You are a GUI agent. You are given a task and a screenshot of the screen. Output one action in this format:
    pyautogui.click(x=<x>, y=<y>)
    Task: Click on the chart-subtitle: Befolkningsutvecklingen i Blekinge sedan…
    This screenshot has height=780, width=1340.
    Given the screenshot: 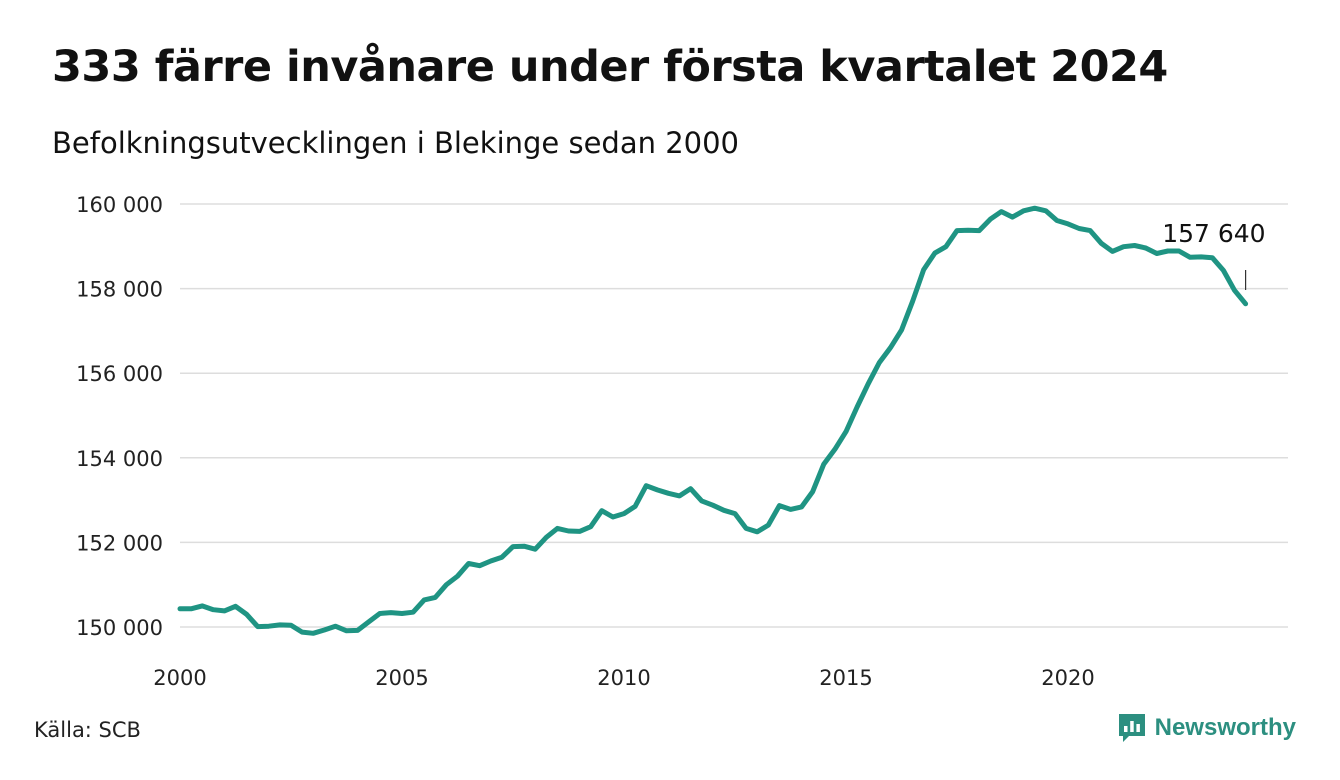 What is the action you would take?
    pyautogui.click(x=396, y=143)
    